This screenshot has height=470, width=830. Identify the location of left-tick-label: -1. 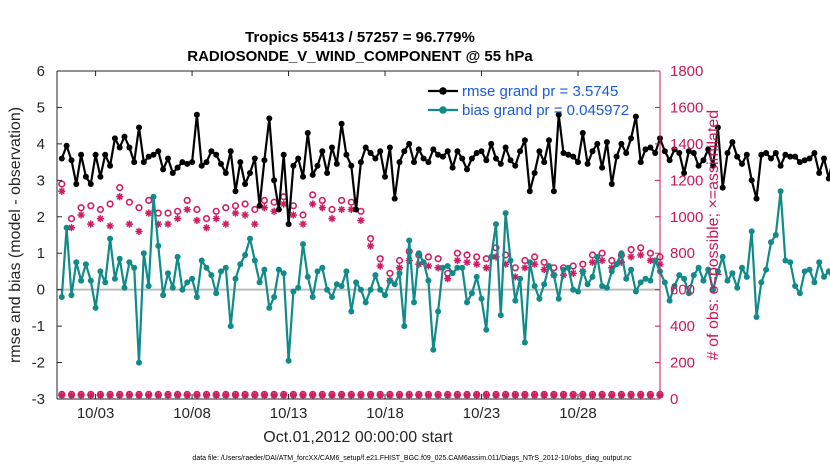
(38, 326).